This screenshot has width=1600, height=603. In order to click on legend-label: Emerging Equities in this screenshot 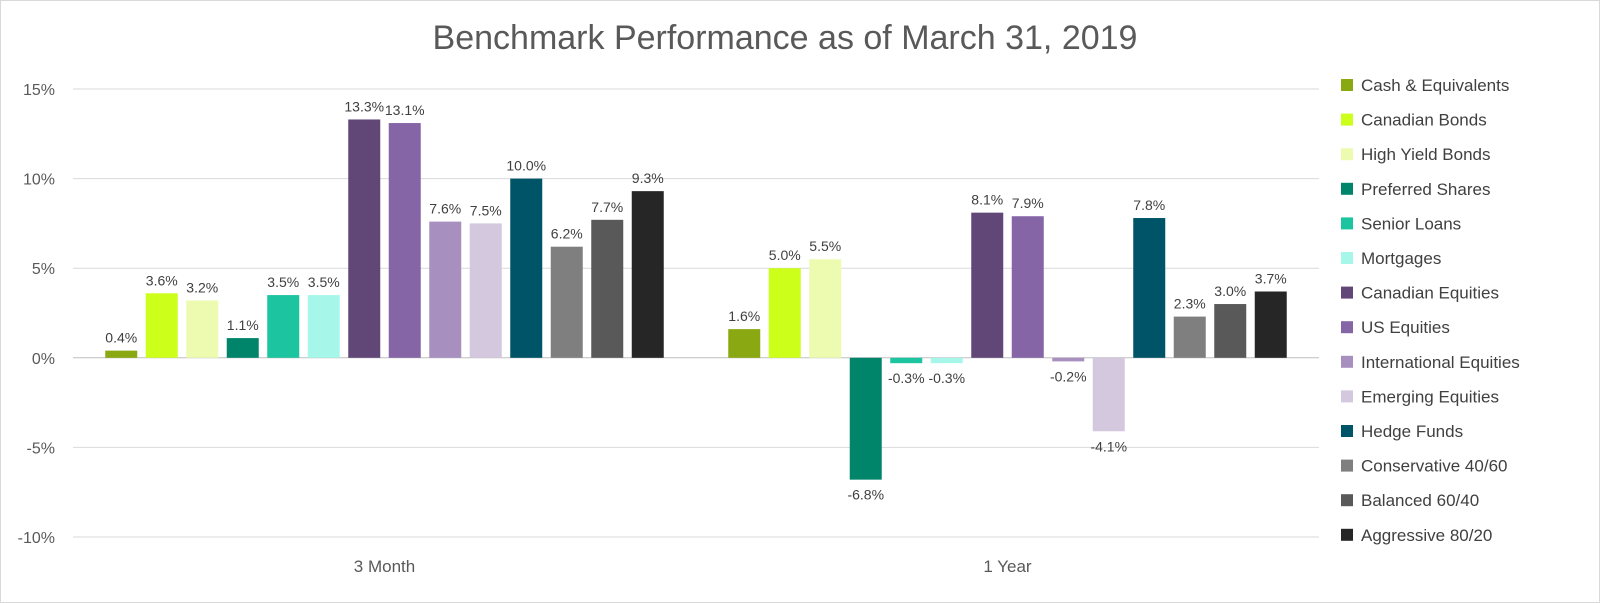, I will do `click(1430, 396)`.